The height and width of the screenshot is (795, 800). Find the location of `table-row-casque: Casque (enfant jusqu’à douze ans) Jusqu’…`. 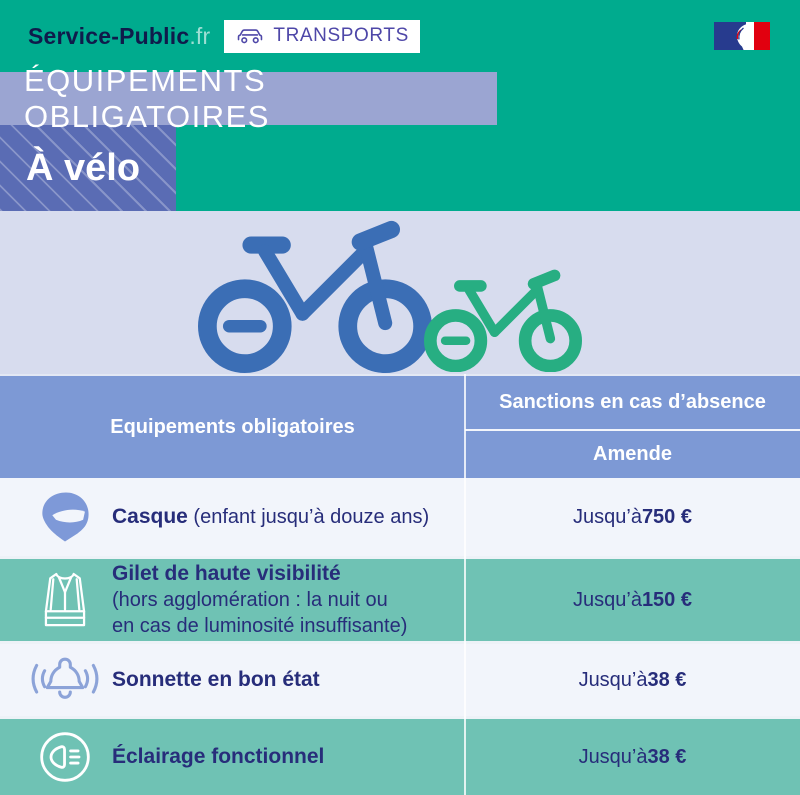

table-row-casque: Casque (enfant jusqu’à douze ans) Jusqu’… is located at coordinates (400, 517).